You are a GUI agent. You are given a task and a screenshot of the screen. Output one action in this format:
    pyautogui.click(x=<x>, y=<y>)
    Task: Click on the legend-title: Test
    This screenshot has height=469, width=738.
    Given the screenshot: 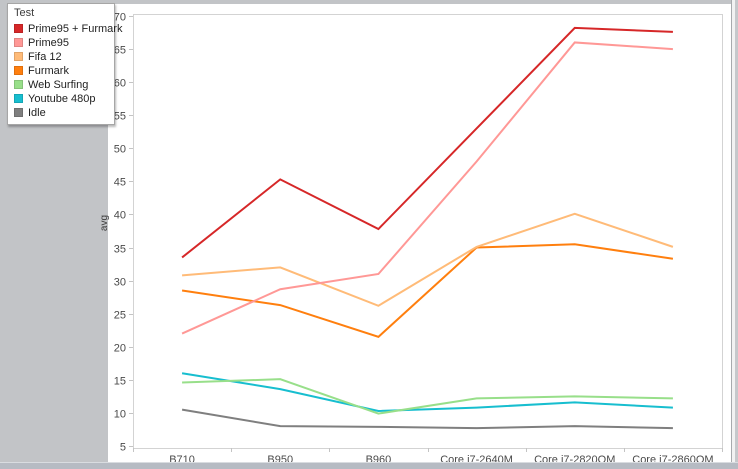 What is the action you would take?
    pyautogui.click(x=24, y=13)
    